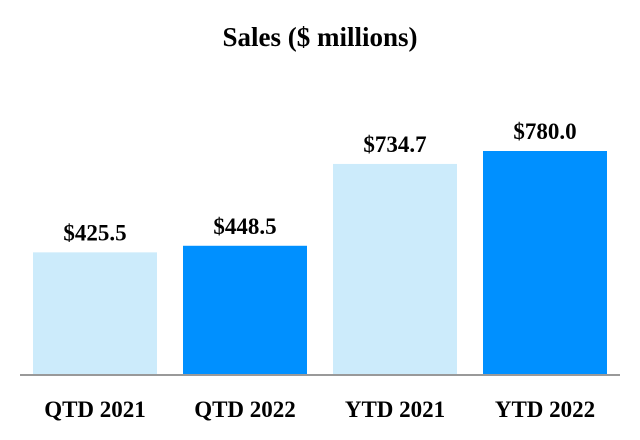 This screenshot has height=440, width=640. I want to click on data-label: $734.7, so click(394, 144).